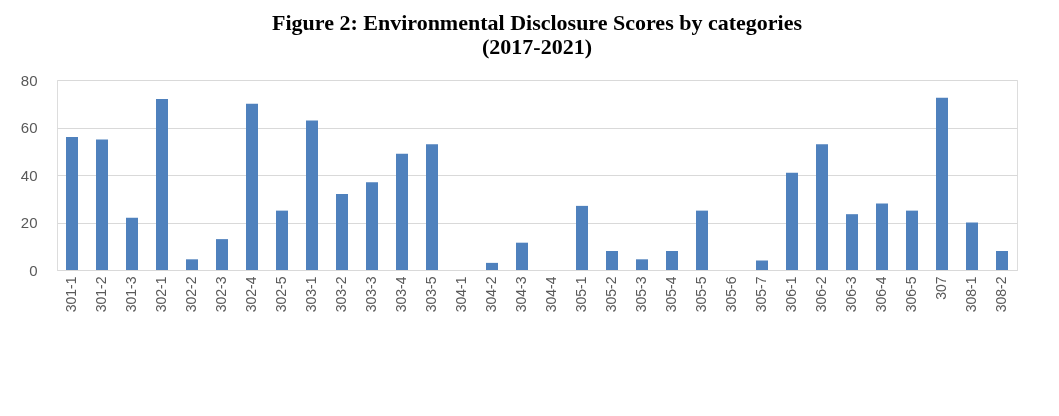  Describe the element at coordinates (1001, 294) in the screenshot. I see `x-tick-label: 308-2` at that location.